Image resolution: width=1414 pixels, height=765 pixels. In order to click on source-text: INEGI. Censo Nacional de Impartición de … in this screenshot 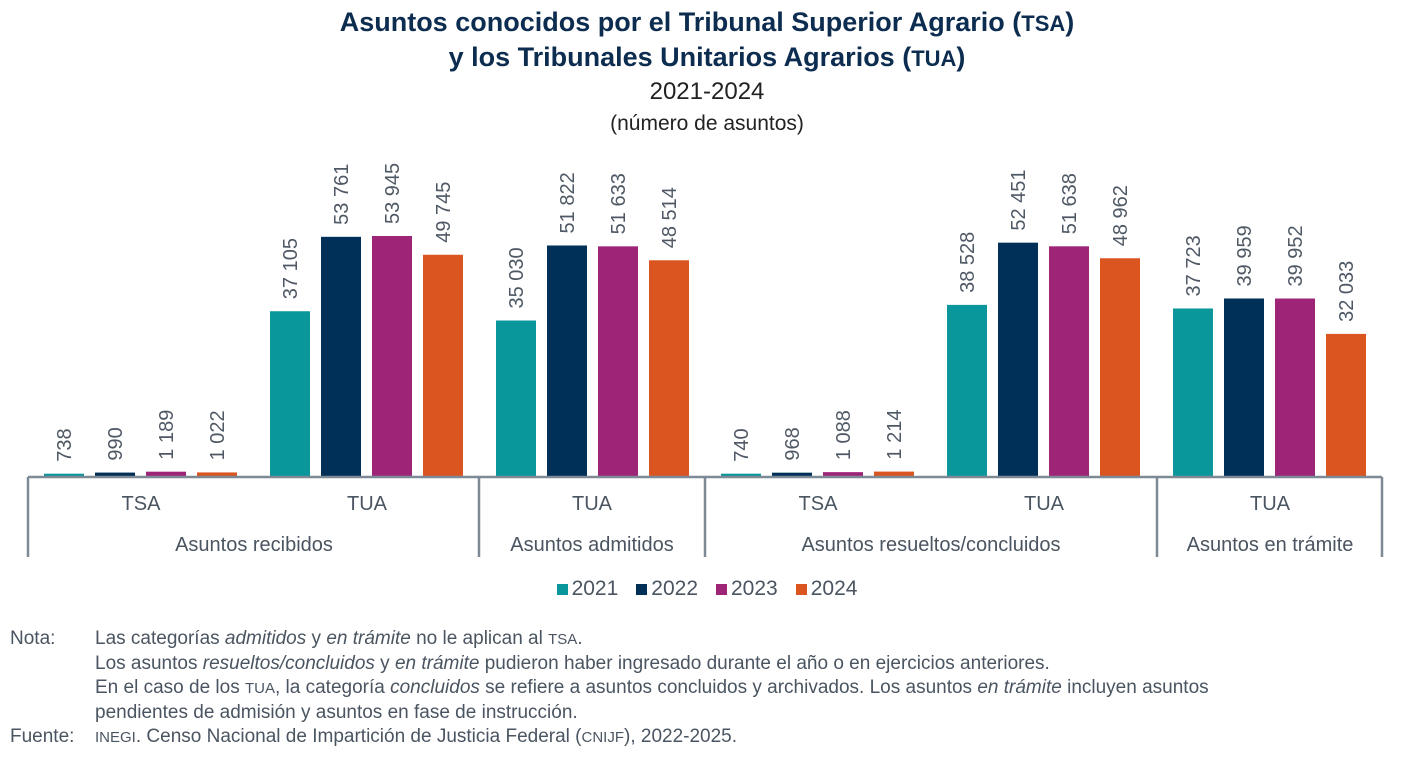, I will do `click(416, 737)`.